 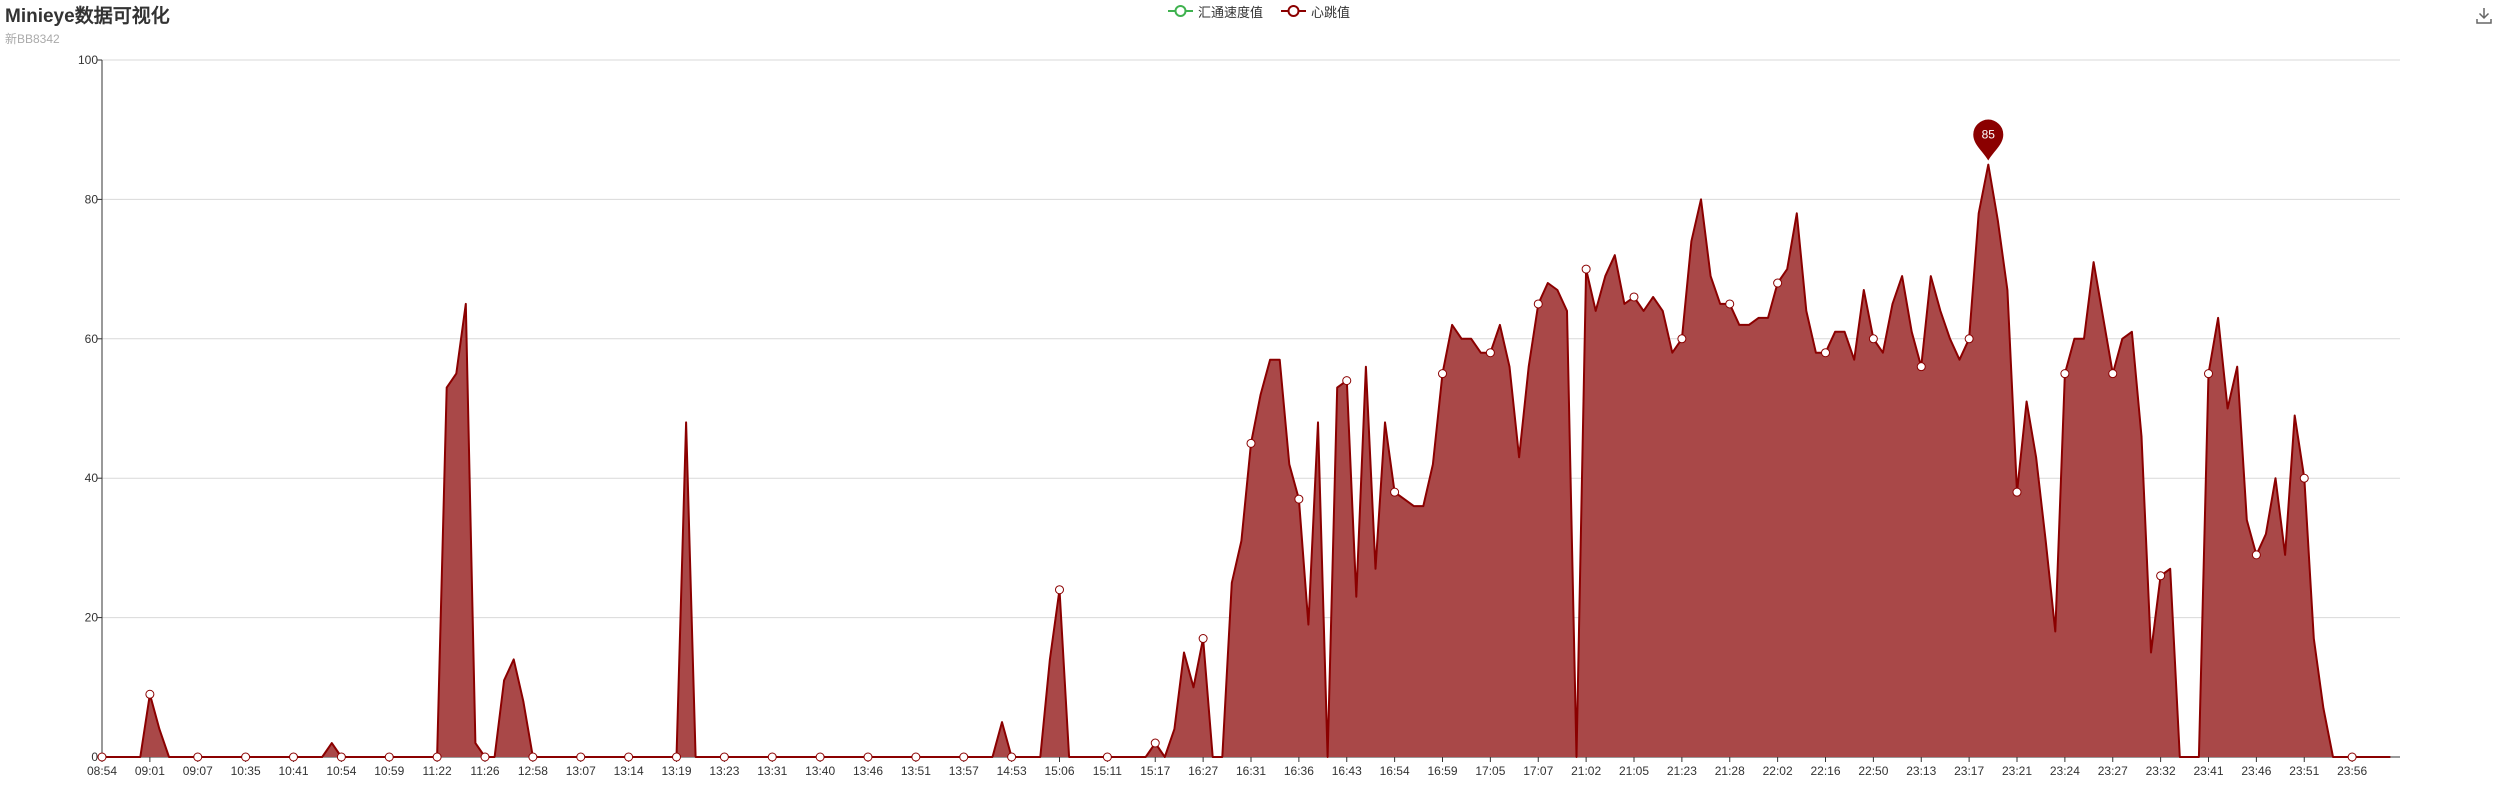 What do you see at coordinates (92, 339) in the screenshot?
I see `y-tick-label: 60` at bounding box center [92, 339].